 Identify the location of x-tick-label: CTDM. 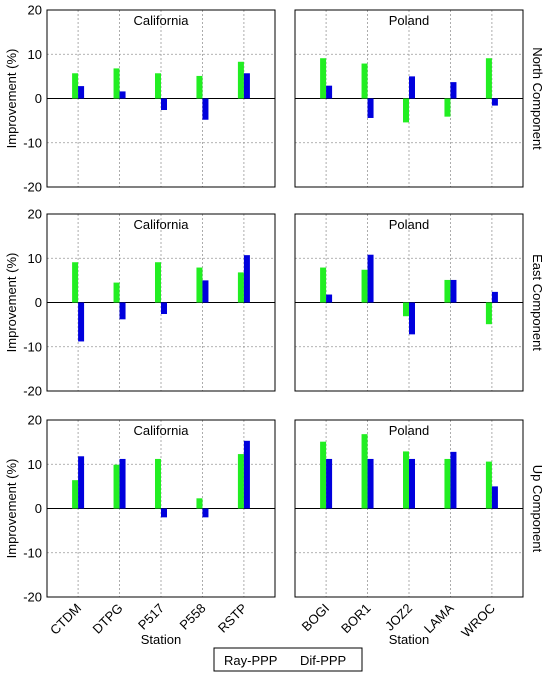
(65, 619).